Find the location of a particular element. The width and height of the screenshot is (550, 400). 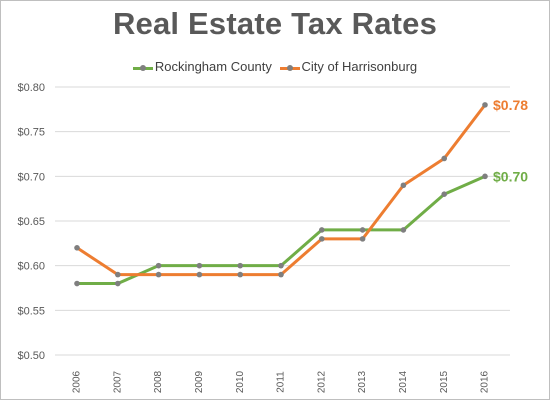

end-labels: $0.70 $0.78 is located at coordinates (510, 140).